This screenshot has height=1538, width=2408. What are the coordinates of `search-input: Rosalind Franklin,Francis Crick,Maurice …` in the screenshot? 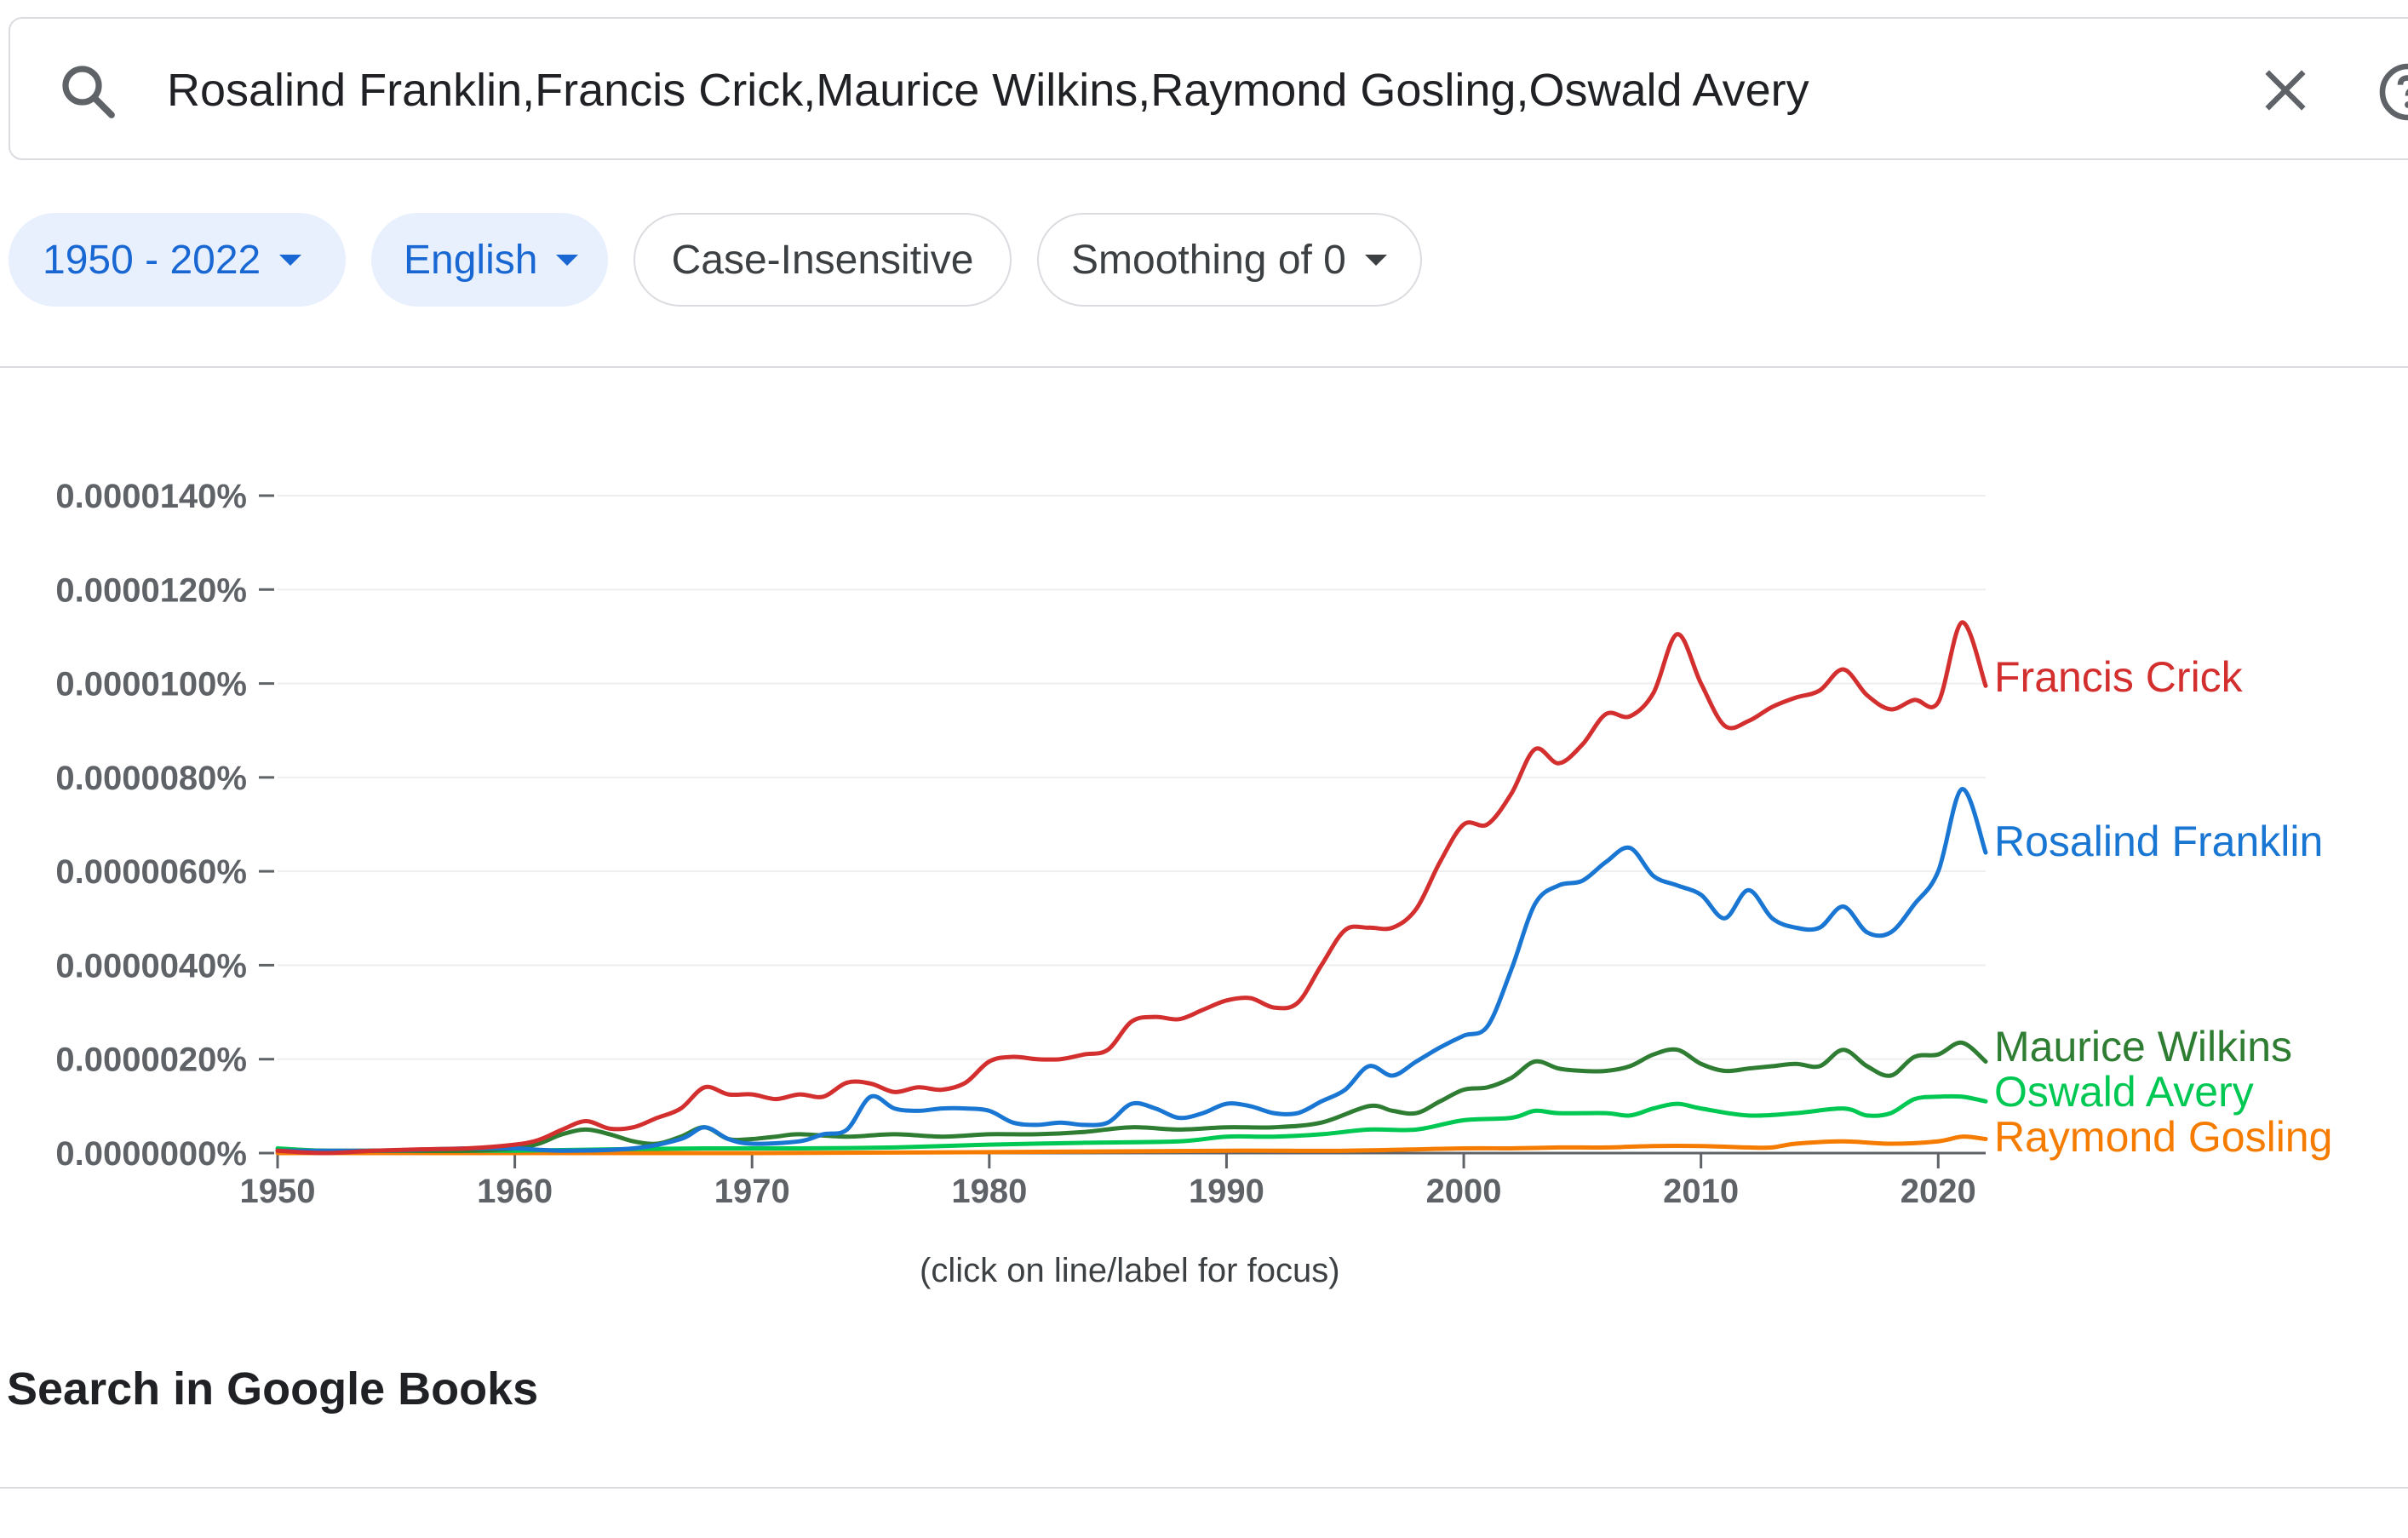 It's located at (988, 90).